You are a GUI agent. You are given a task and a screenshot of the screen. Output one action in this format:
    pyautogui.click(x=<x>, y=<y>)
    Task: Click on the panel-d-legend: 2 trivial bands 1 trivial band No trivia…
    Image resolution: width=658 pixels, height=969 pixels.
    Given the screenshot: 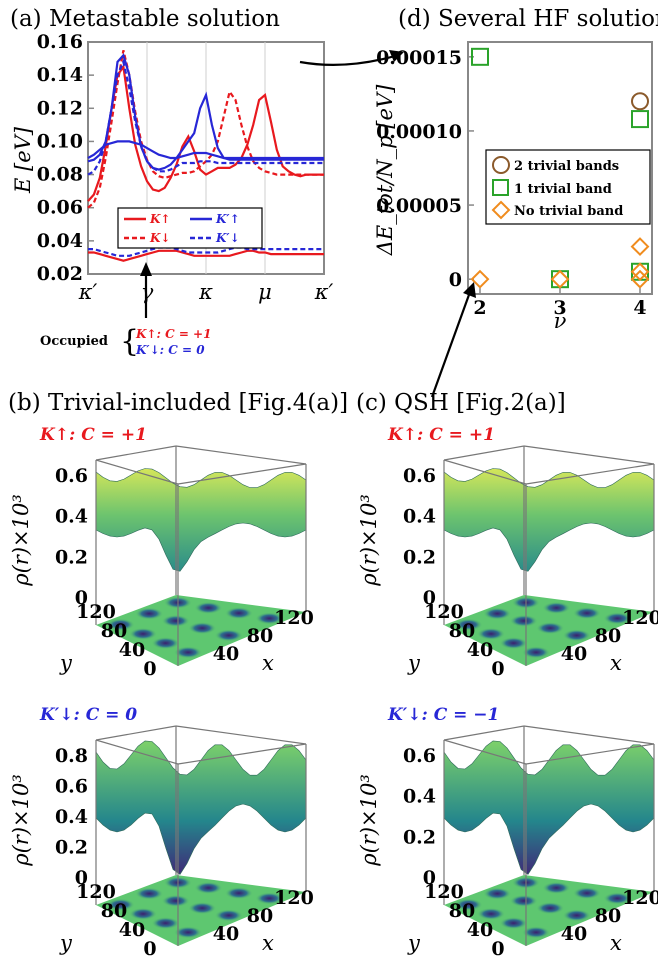 What is the action you would take?
    pyautogui.click(x=568, y=187)
    